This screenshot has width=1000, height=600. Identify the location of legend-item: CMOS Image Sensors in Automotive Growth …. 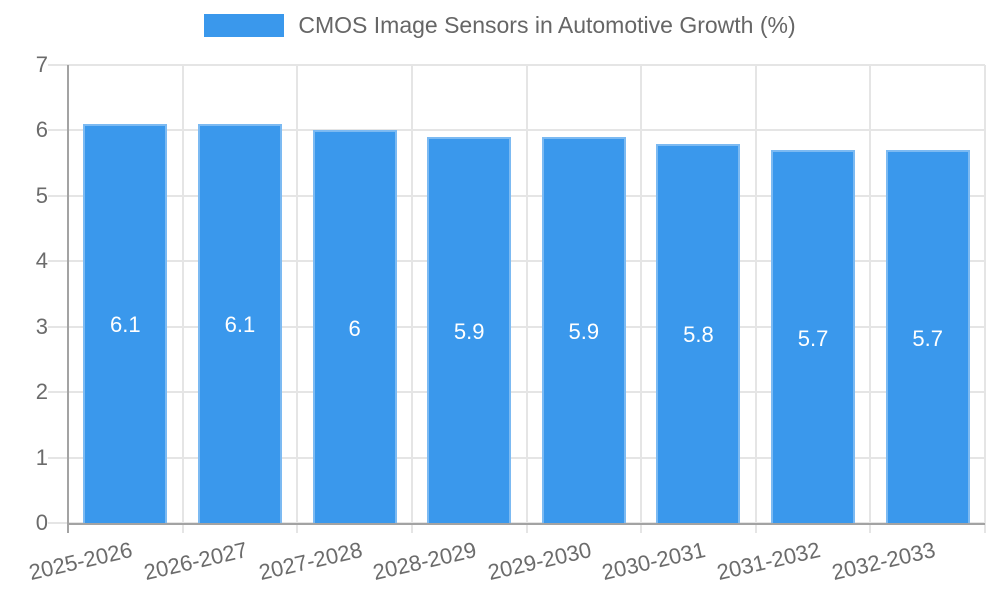
(500, 25).